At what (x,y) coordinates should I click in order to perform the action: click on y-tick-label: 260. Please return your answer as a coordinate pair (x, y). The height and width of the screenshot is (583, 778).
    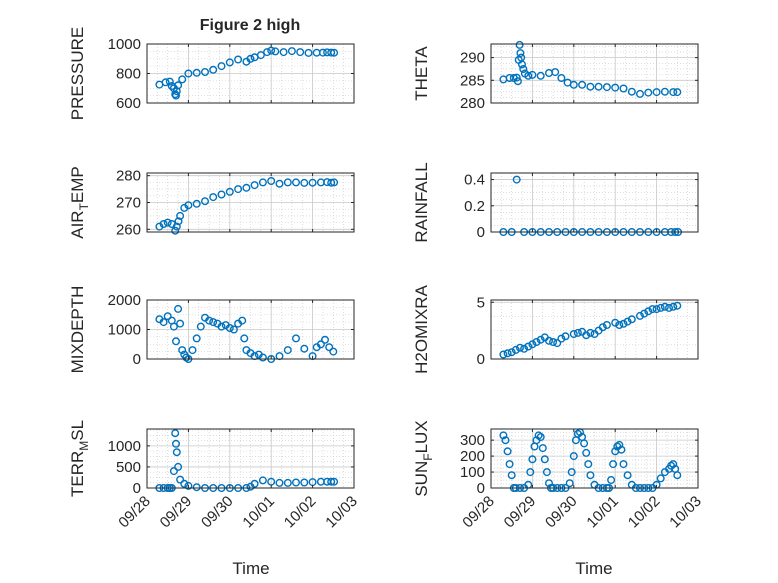
    Looking at the image, I should click on (128, 229).